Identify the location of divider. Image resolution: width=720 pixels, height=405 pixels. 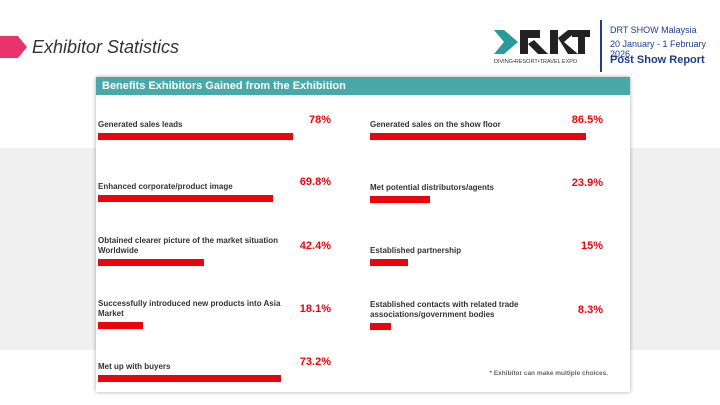
(601, 46).